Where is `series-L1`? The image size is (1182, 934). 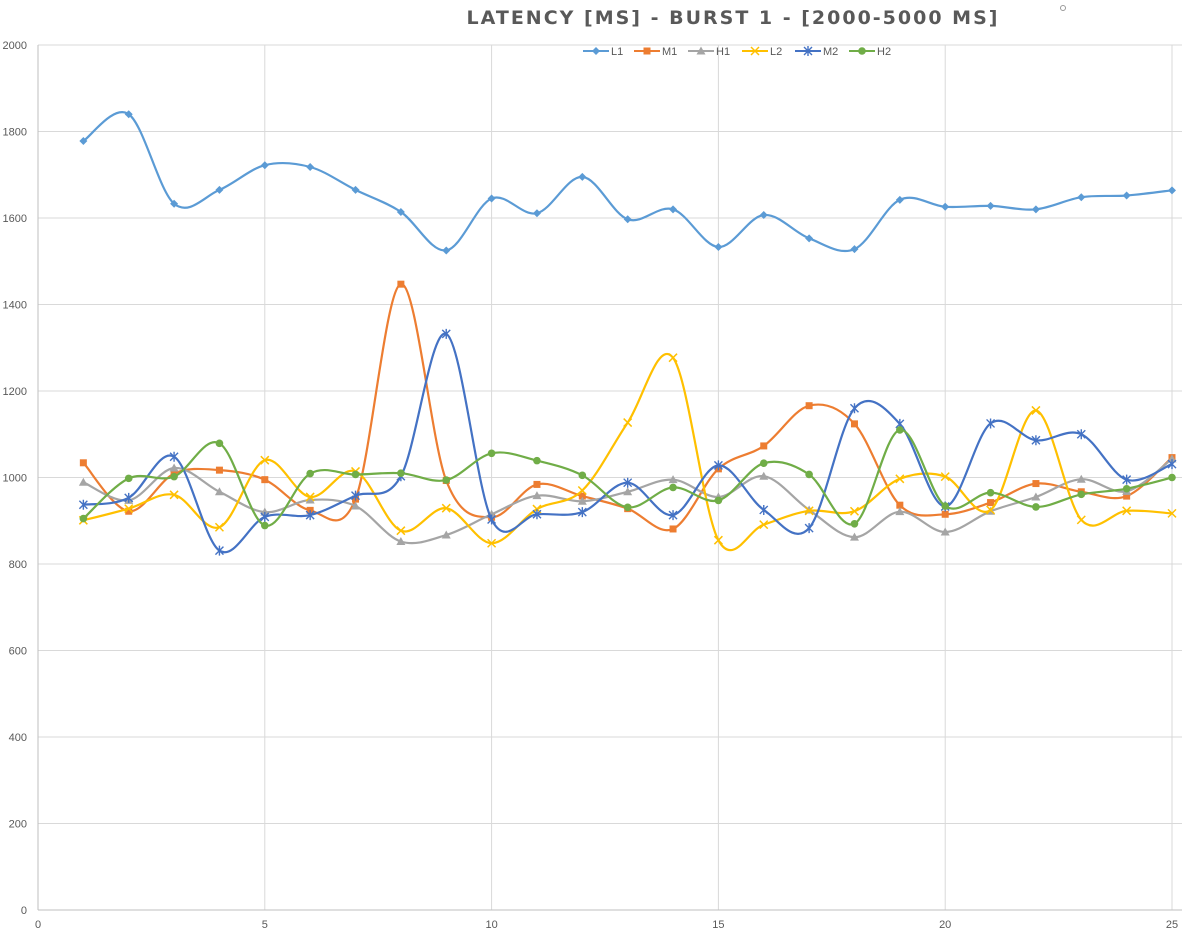
series-L1 is located at coordinates (627, 182).